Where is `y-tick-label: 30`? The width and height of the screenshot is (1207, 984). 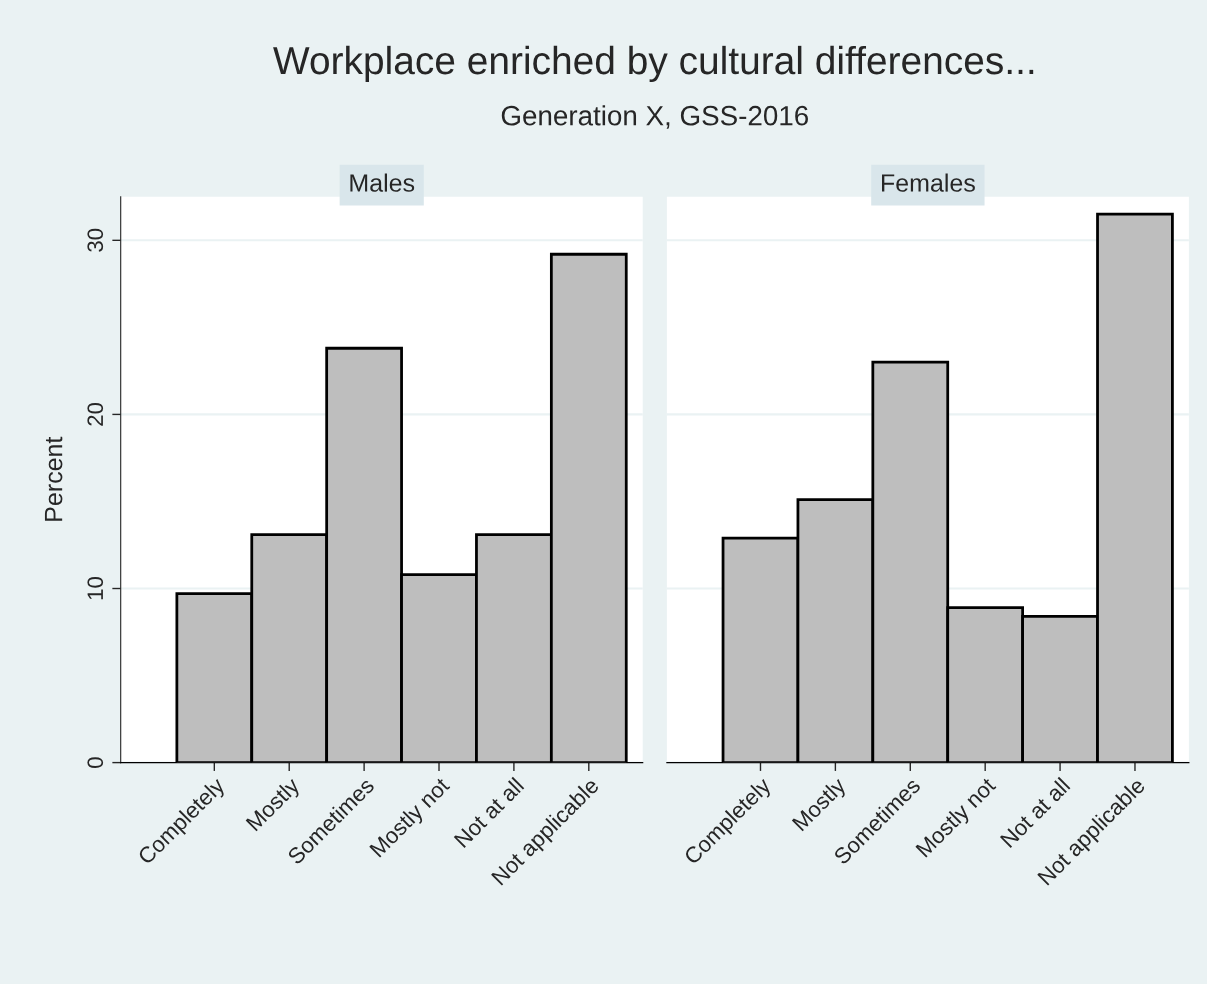 y-tick-label: 30 is located at coordinates (95, 240).